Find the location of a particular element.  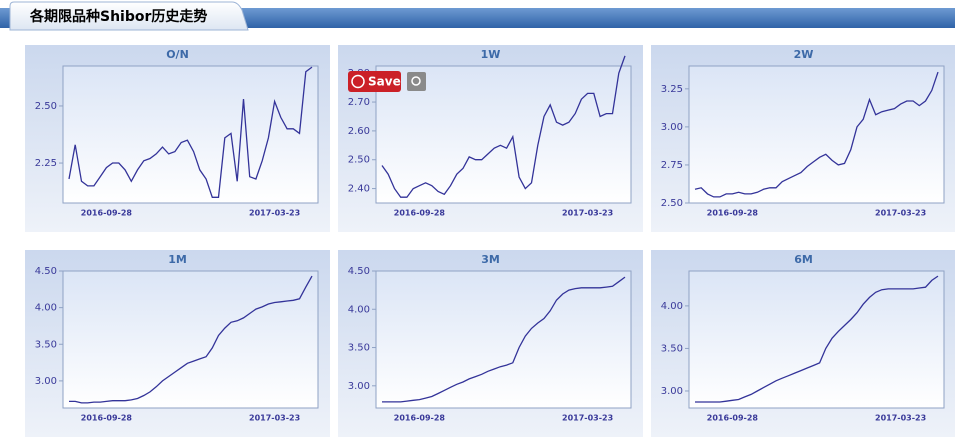

chart-title: 2W is located at coordinates (804, 54).